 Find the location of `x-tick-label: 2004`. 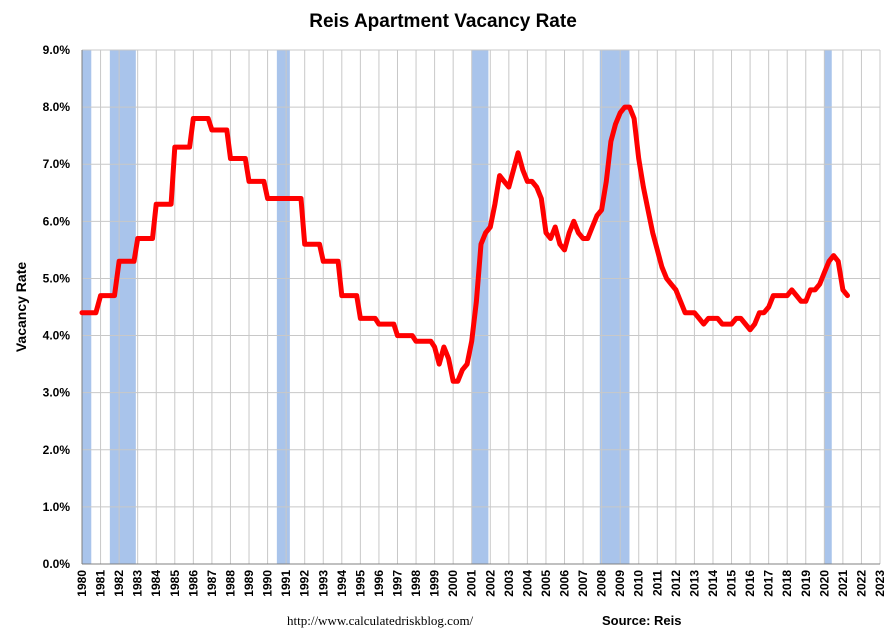

x-tick-label: 2004 is located at coordinates (527, 583).